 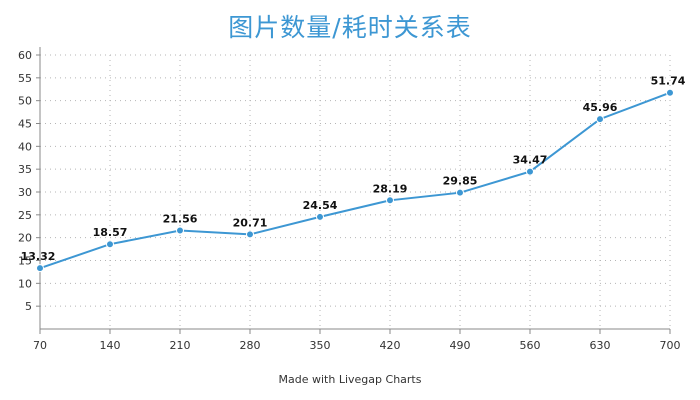 What do you see at coordinates (25, 101) in the screenshot?
I see `y-tick-label: 50` at bounding box center [25, 101].